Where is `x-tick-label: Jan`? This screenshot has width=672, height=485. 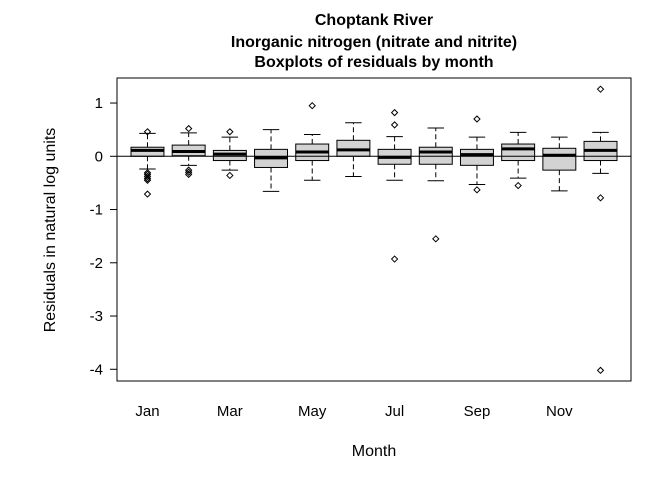
x-tick-label: Jan is located at coordinates (147, 411).